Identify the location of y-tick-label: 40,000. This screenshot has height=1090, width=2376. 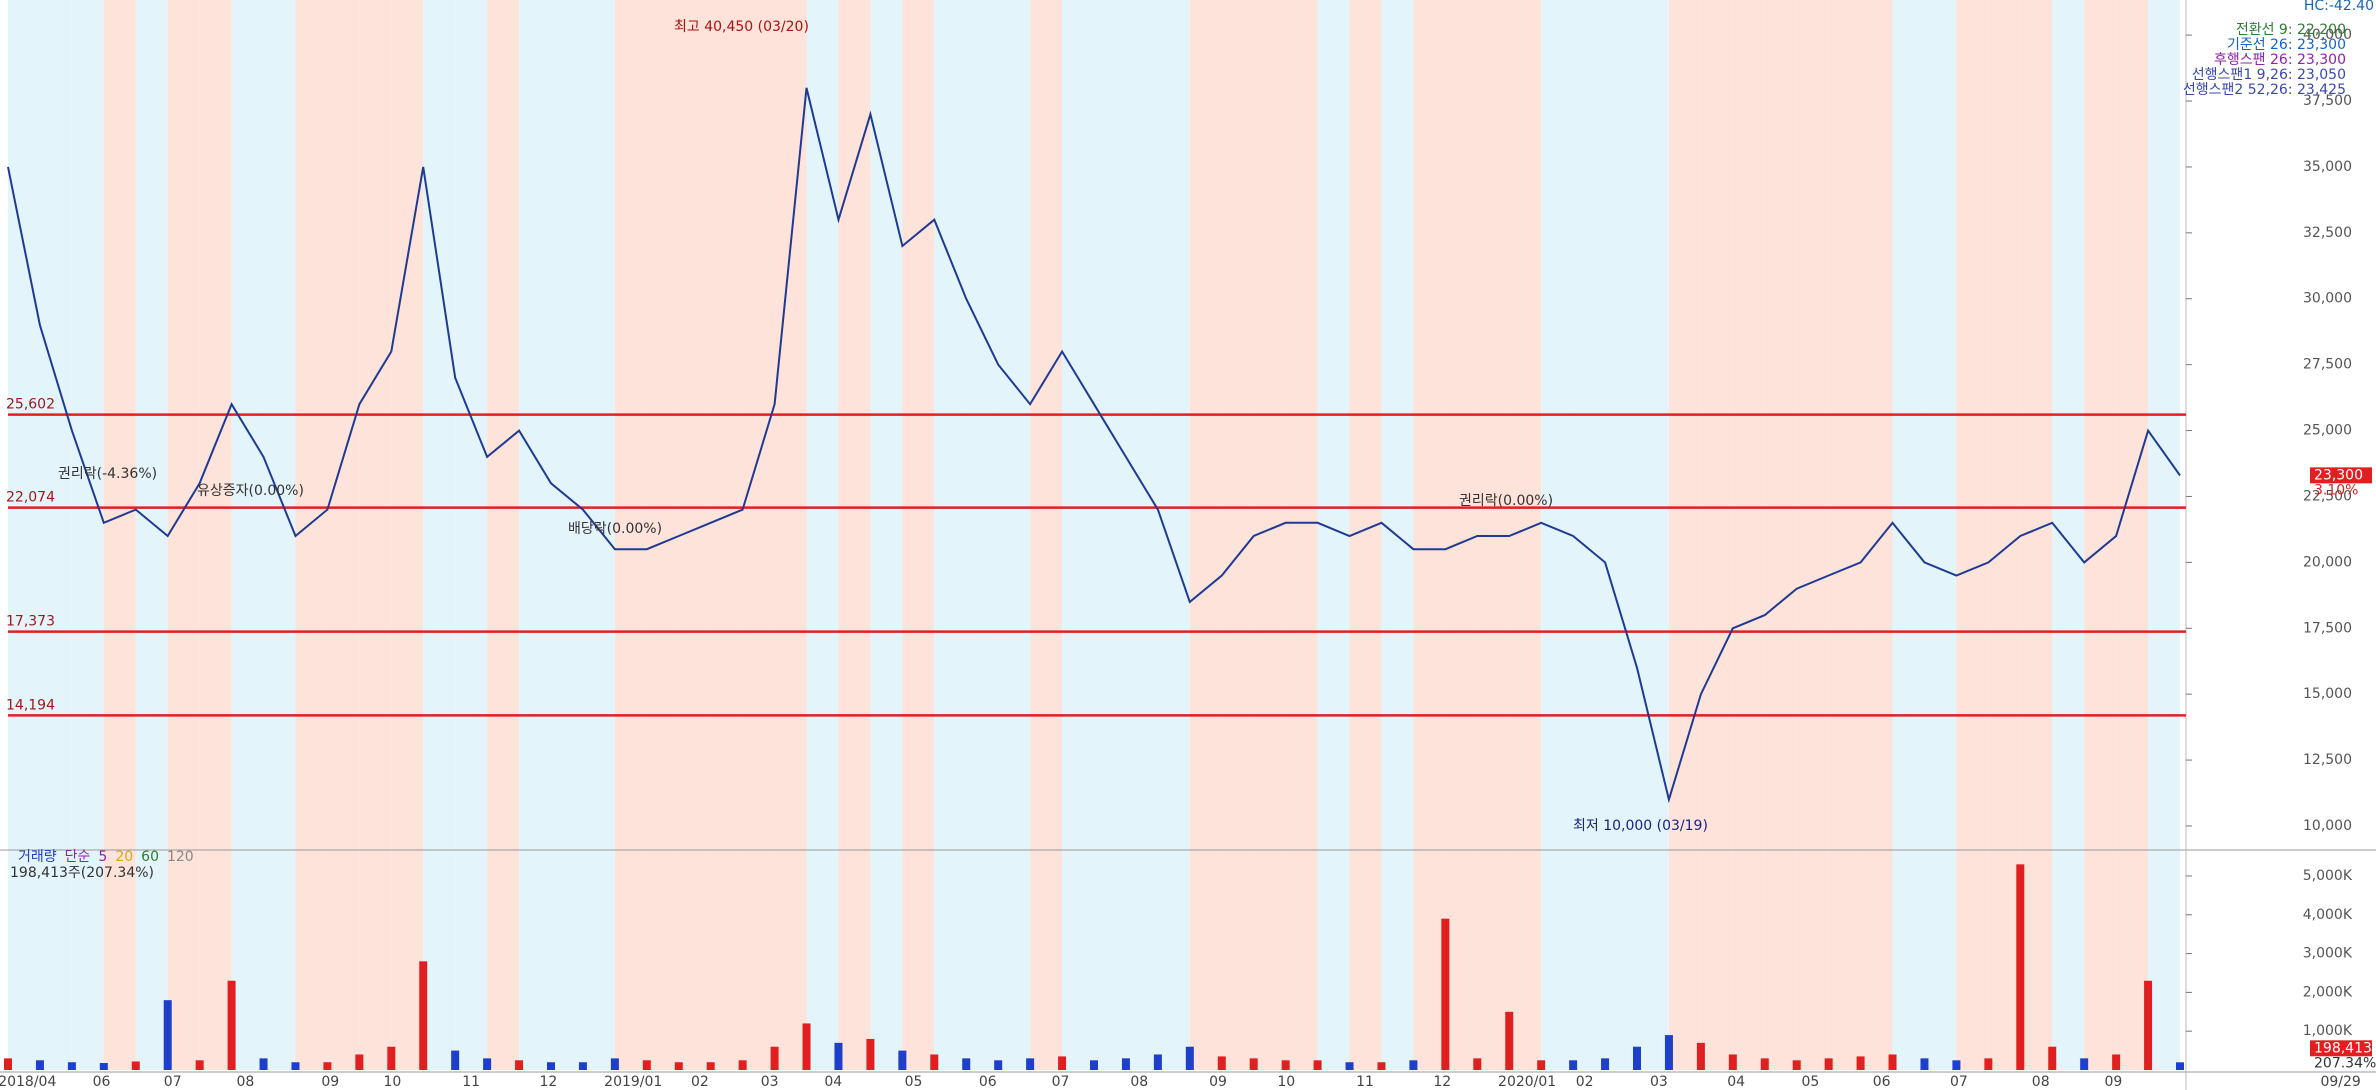
(2327, 35).